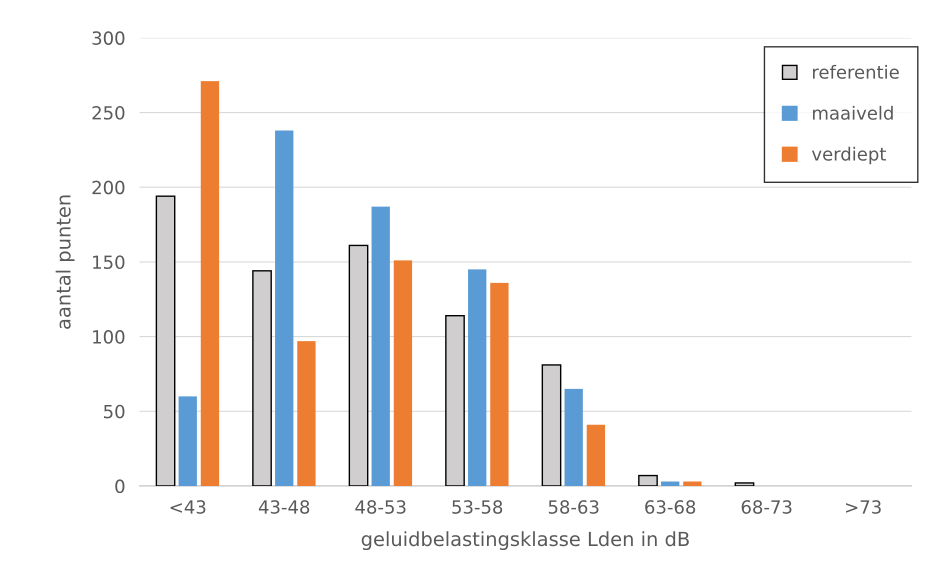 This screenshot has height=582, width=930. Describe the element at coordinates (108, 337) in the screenshot. I see `y-tick-label: 100` at that location.